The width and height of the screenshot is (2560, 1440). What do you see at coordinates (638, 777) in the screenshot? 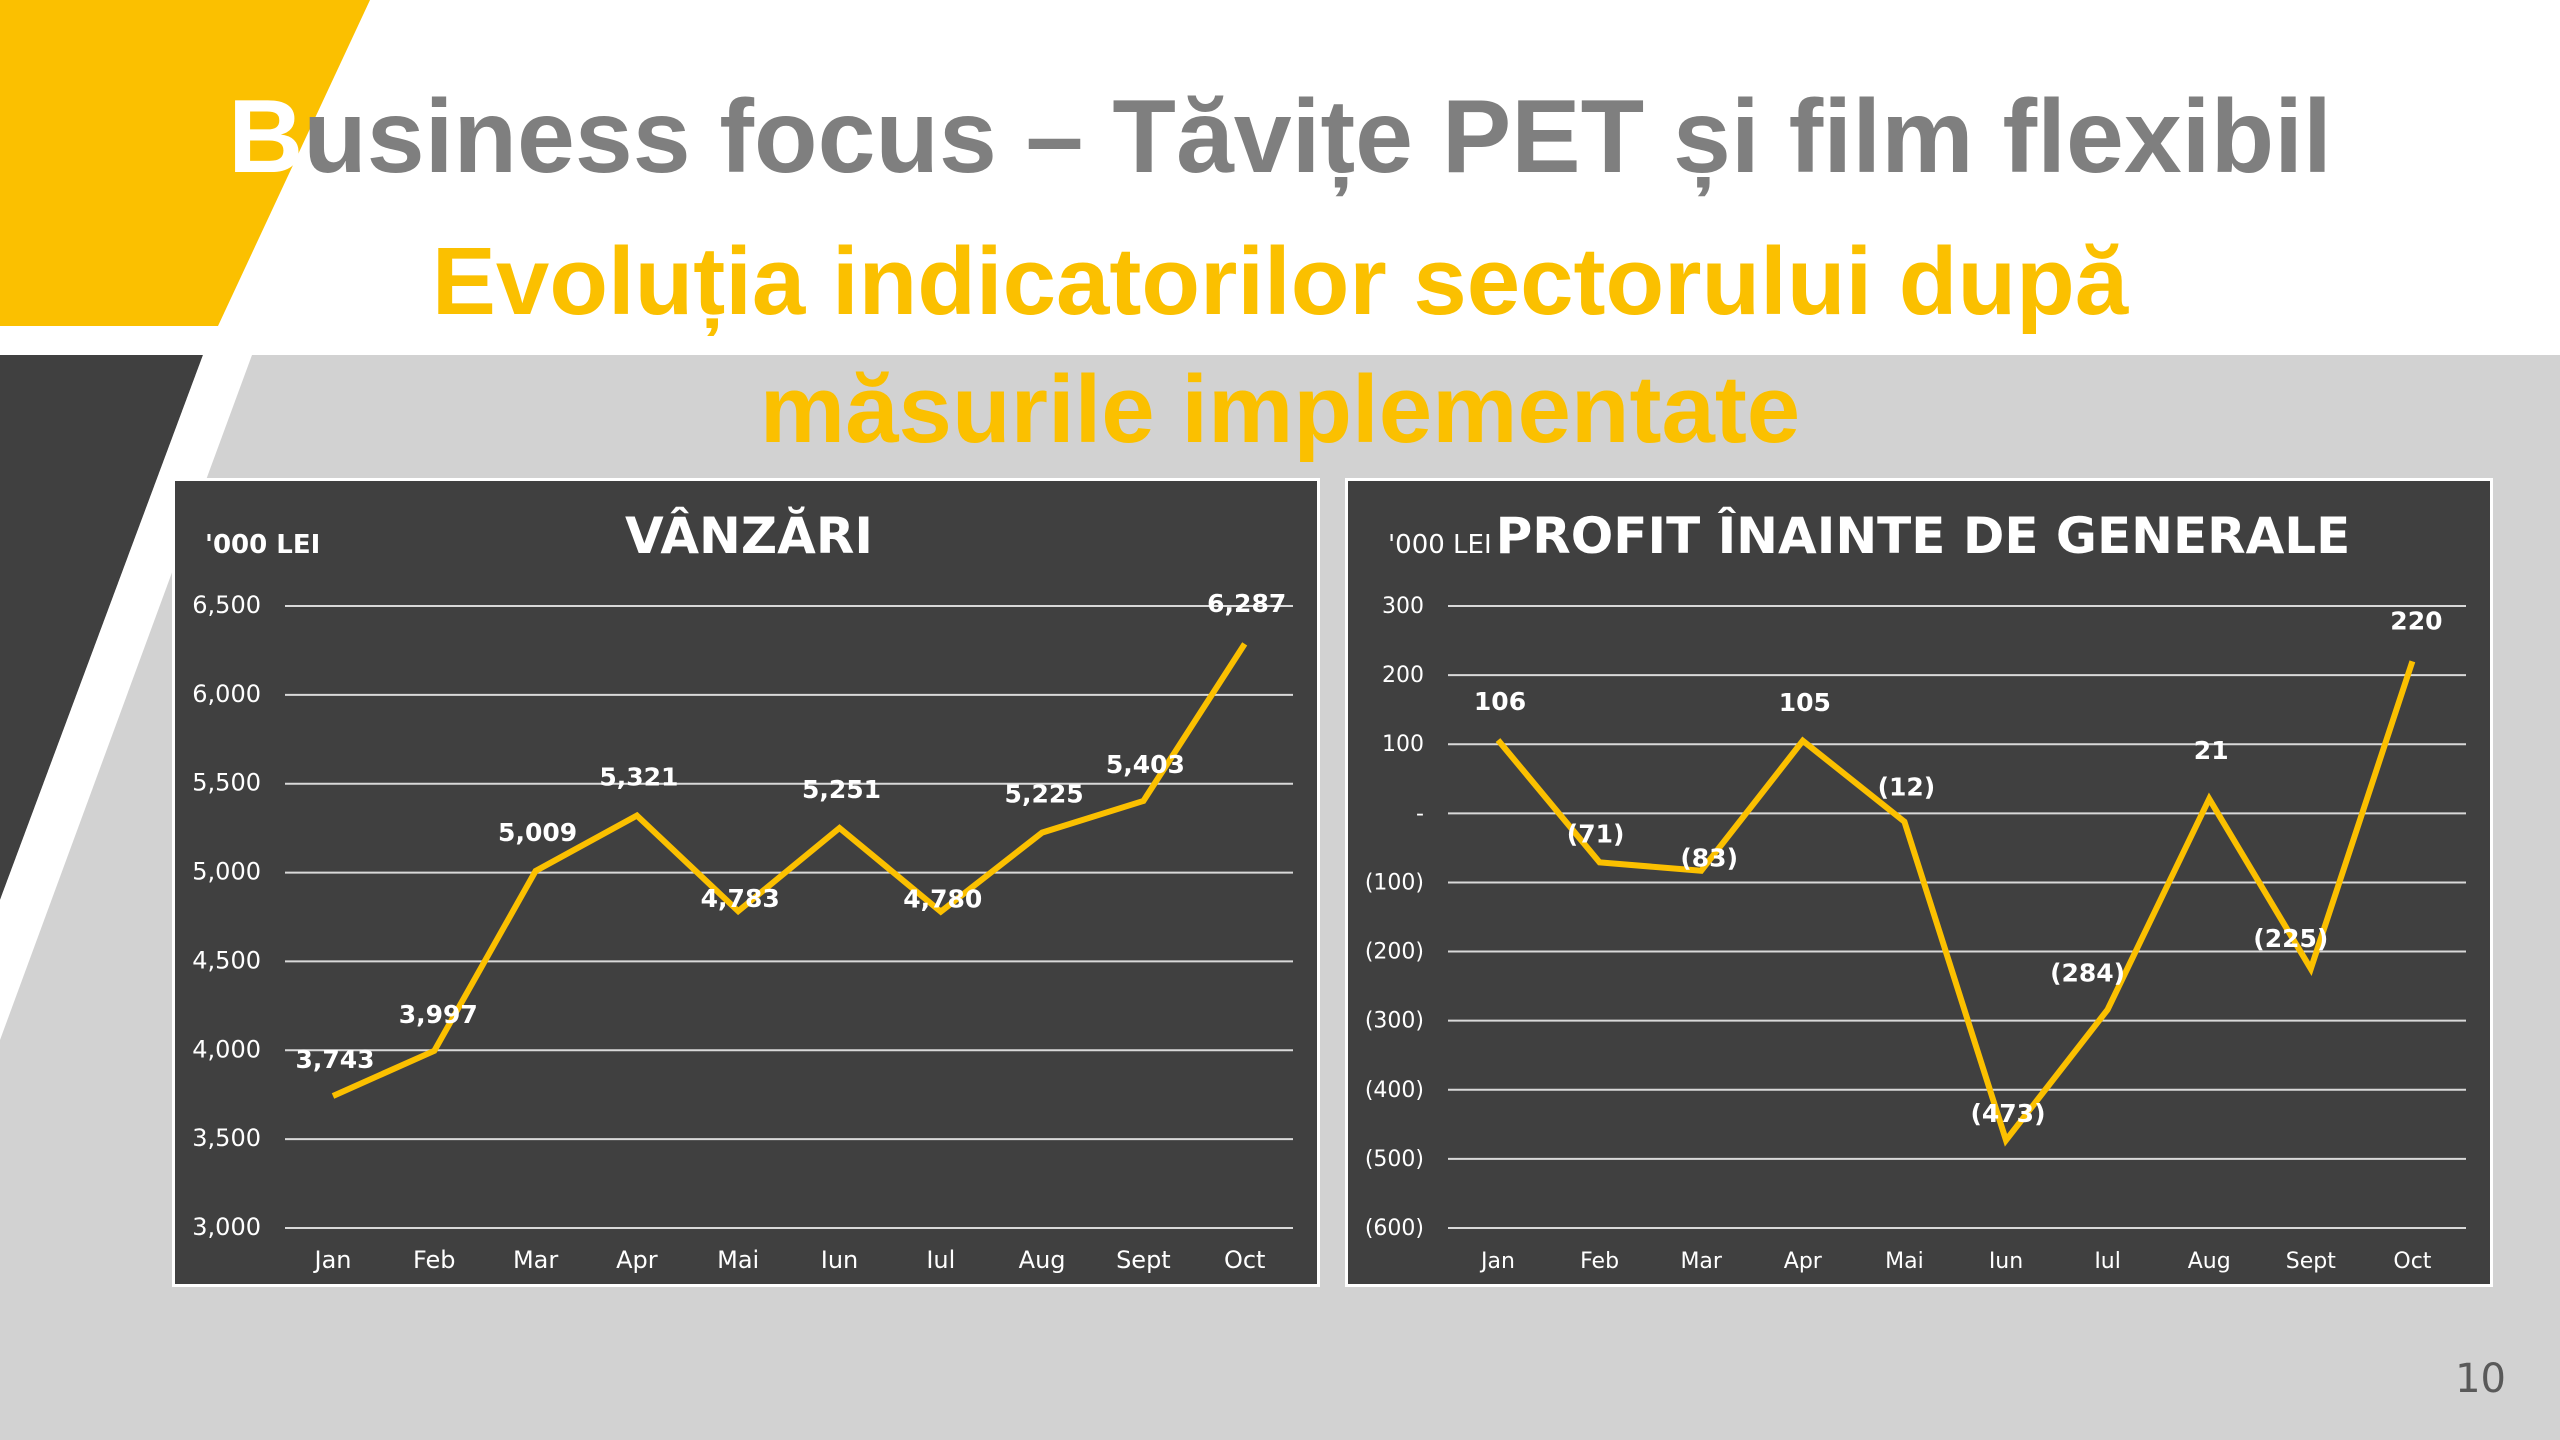
I see `data-label: 5,321` at bounding box center [638, 777].